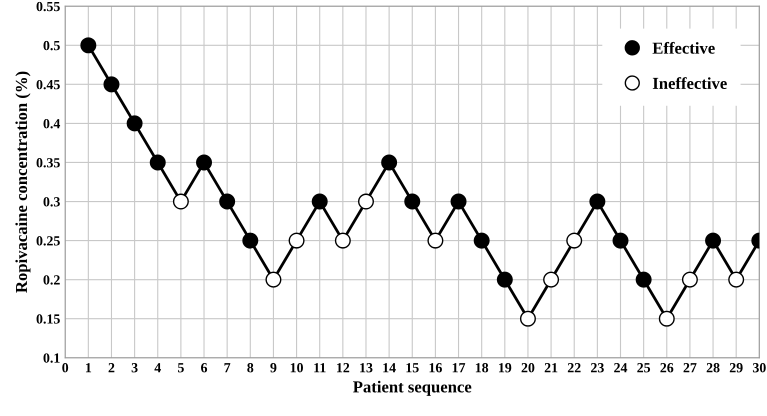  I want to click on y-tick-label: 0.35, so click(48, 163).